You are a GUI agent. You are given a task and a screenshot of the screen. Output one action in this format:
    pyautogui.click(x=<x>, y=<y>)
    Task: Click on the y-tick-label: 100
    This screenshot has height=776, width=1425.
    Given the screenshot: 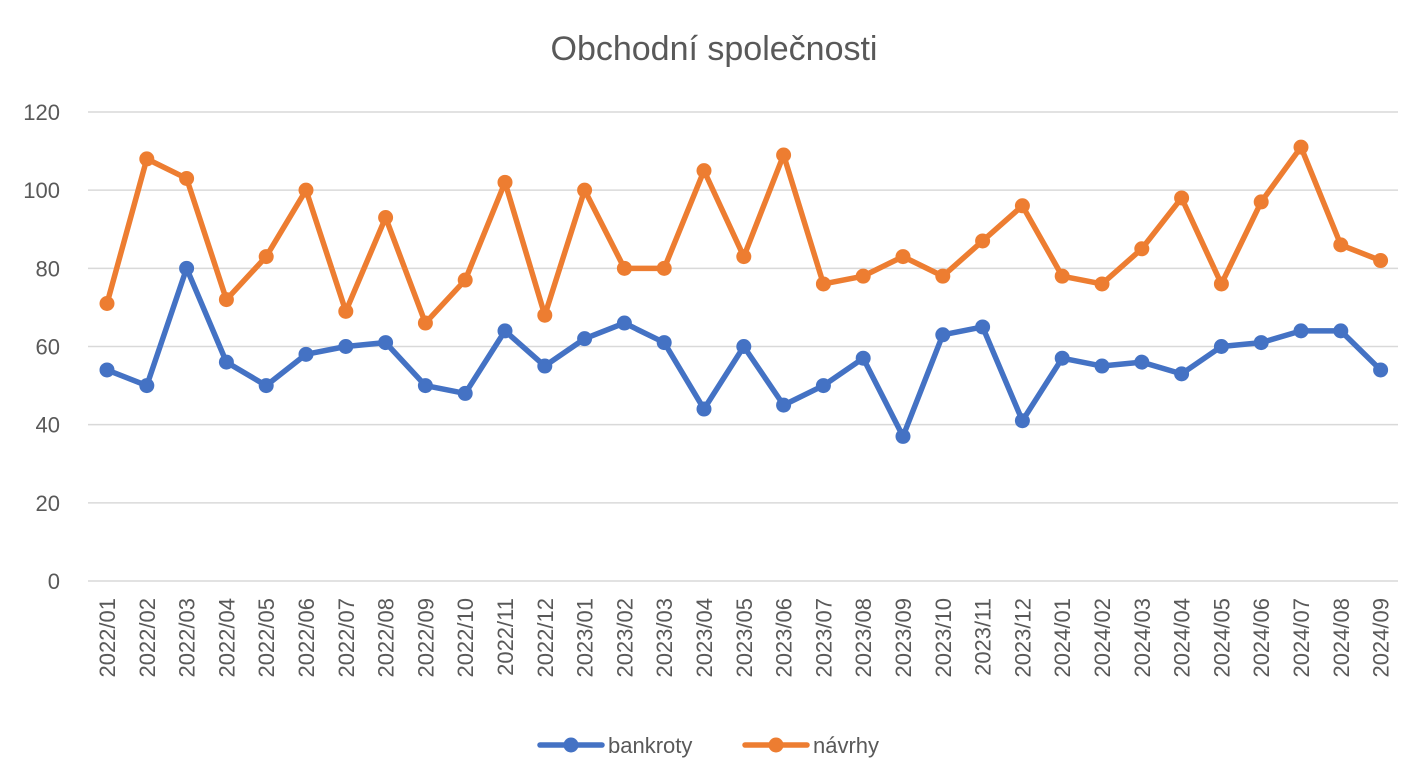 What is the action you would take?
    pyautogui.click(x=41, y=190)
    